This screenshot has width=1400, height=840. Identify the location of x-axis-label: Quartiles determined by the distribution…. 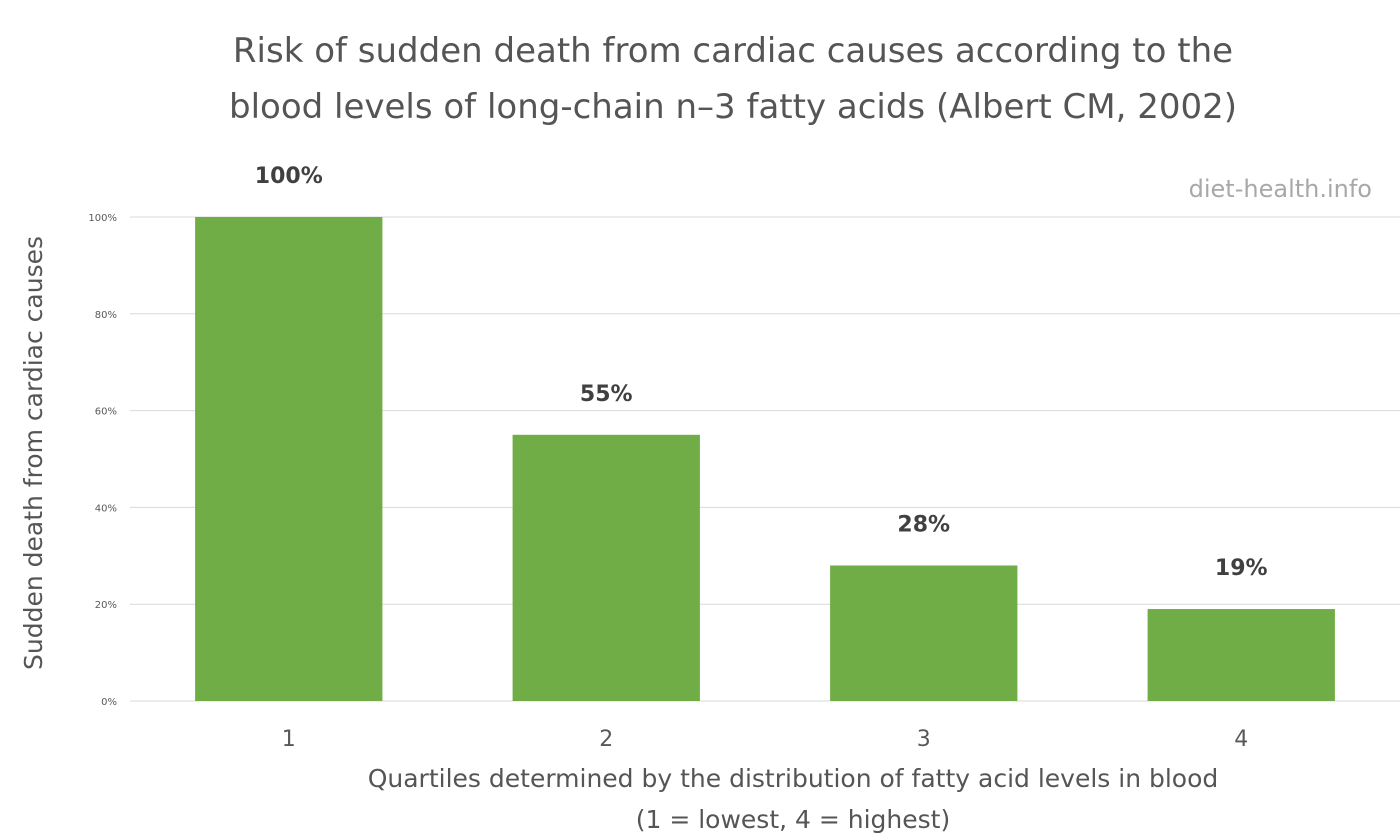
(793, 778).